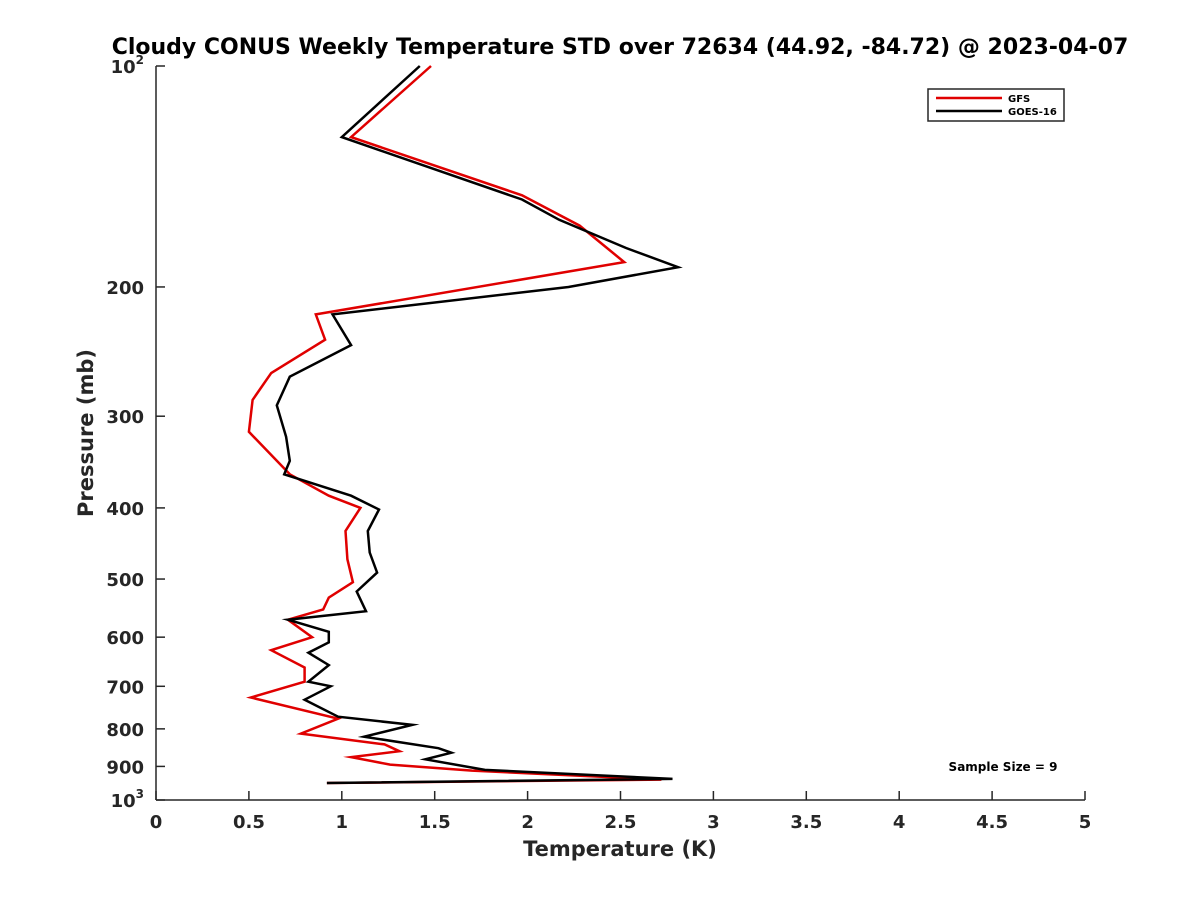 The image size is (1200, 900). What do you see at coordinates (992, 822) in the screenshot?
I see `x-tick-label: 4.5` at bounding box center [992, 822].